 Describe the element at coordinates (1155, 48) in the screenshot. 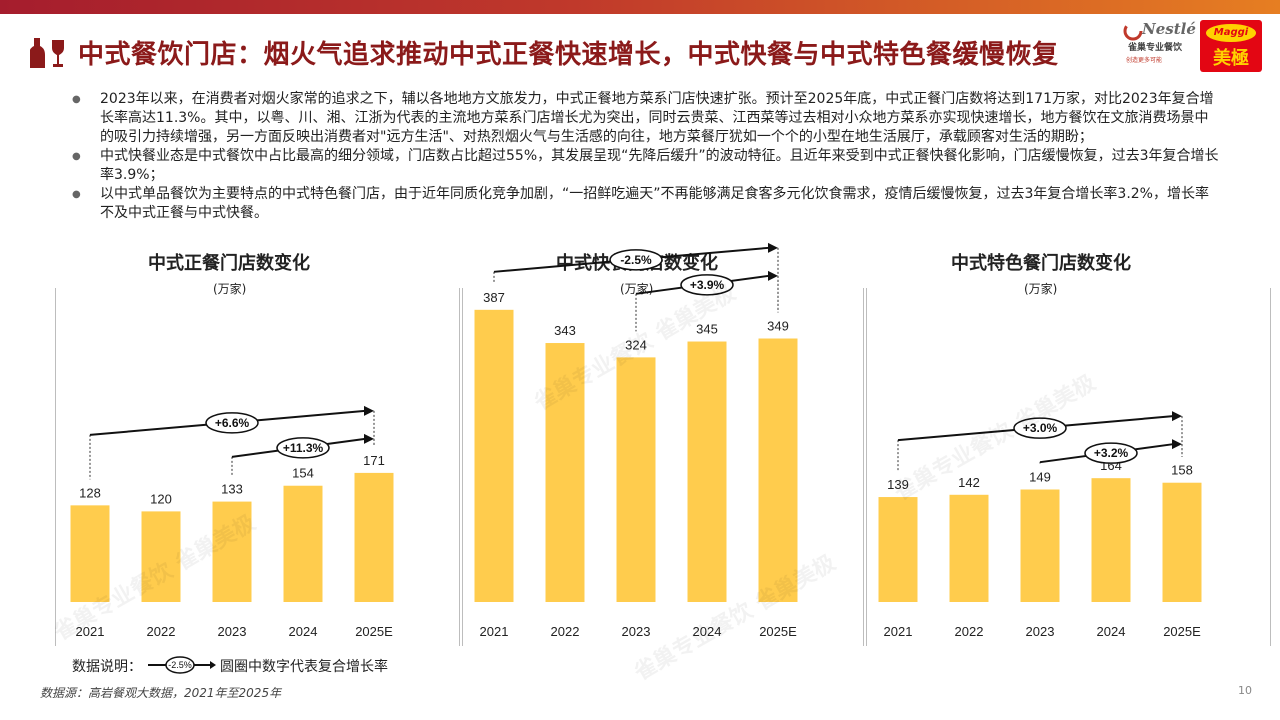

I see `nestle-subtitle: 雀巢专业餐饮` at that location.